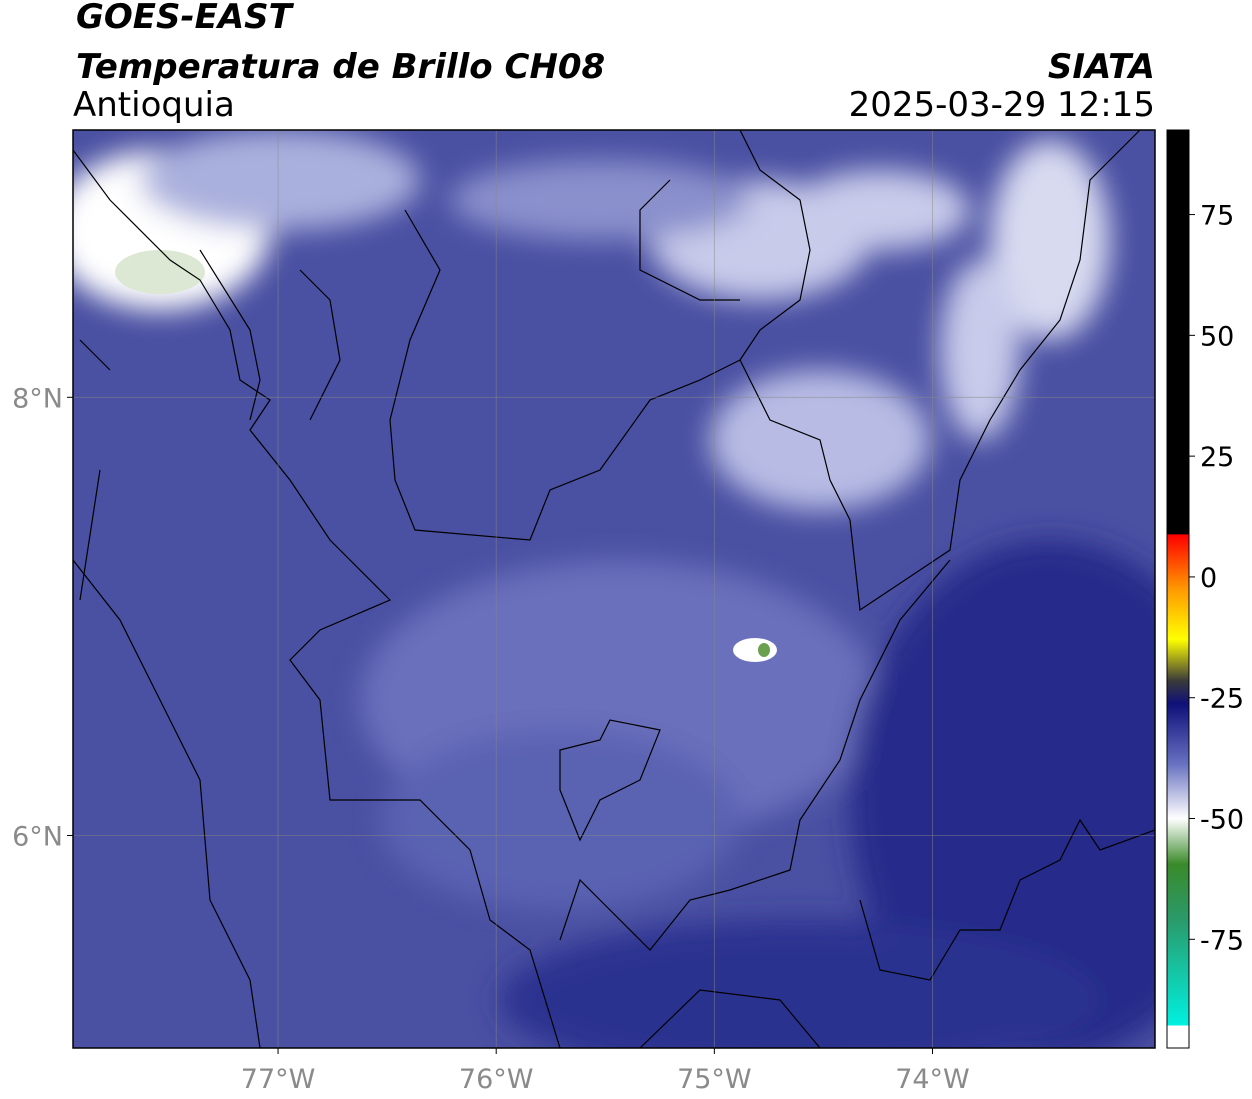 The image size is (1252, 1099). What do you see at coordinates (37, 836) in the screenshot?
I see `lat-tick-label: 6°N` at bounding box center [37, 836].